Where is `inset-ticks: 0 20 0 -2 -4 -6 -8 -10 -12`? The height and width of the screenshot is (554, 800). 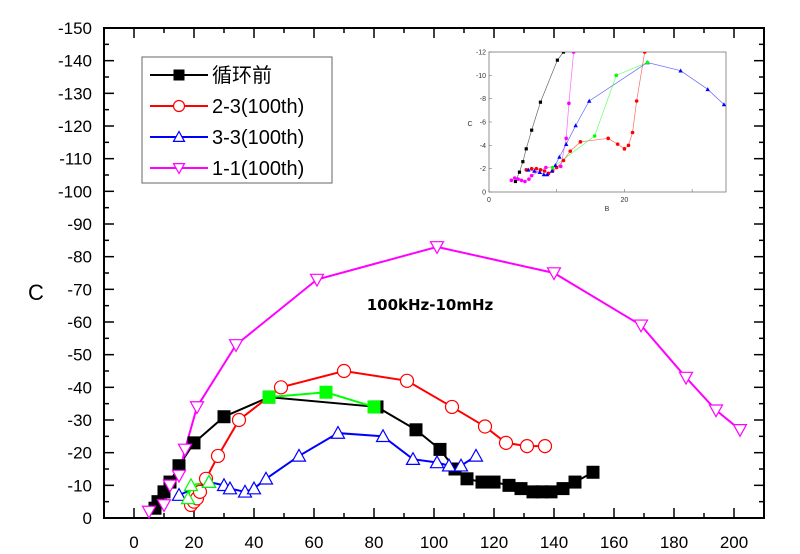 inset-ticks: 0 20 0 -2 -4 -6 -8 -10 -12 is located at coordinates (584, 127).